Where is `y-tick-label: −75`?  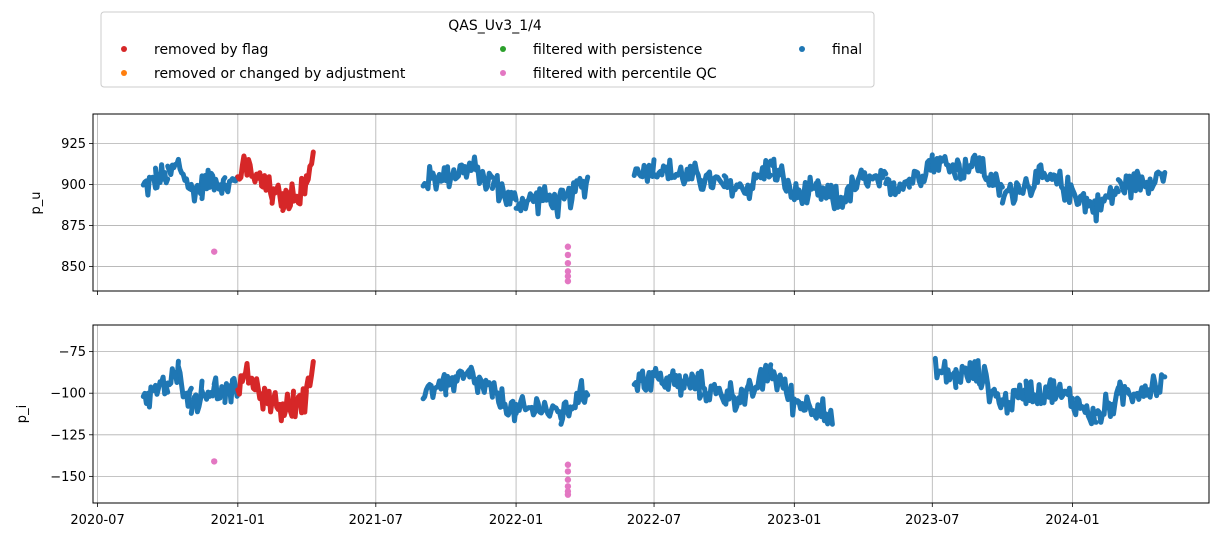 y-tick-label: −75 is located at coordinates (72, 352).